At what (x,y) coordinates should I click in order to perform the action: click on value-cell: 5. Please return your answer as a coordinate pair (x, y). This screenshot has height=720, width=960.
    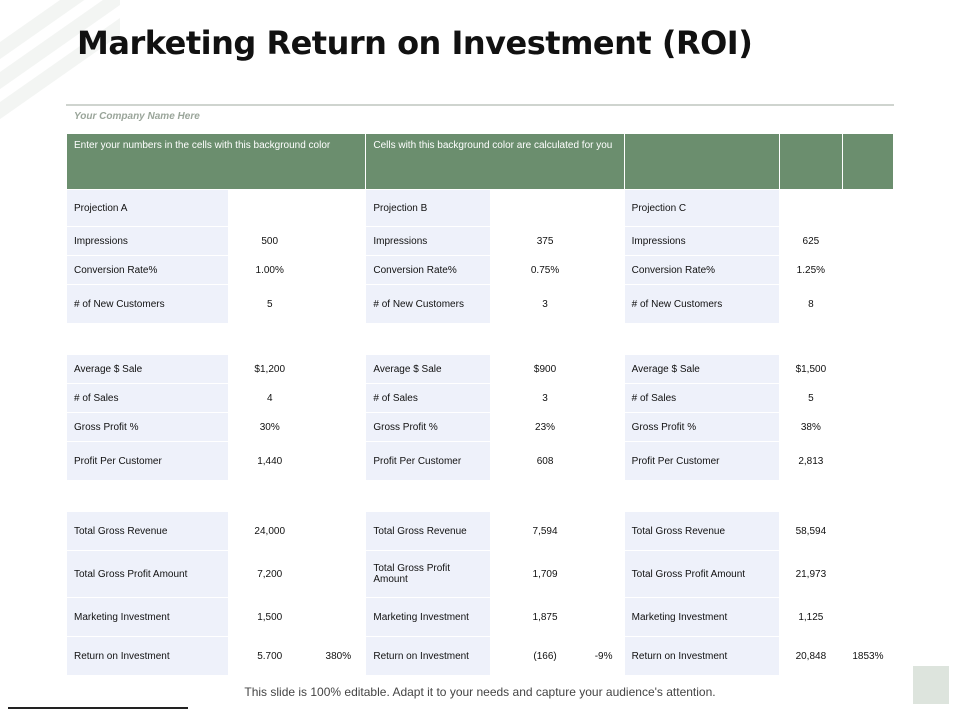
    Looking at the image, I should click on (270, 304).